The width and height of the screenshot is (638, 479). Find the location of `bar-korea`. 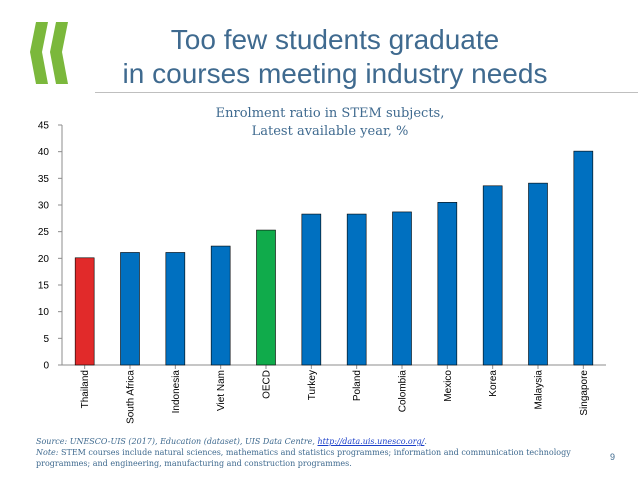

bar-korea is located at coordinates (492, 275).